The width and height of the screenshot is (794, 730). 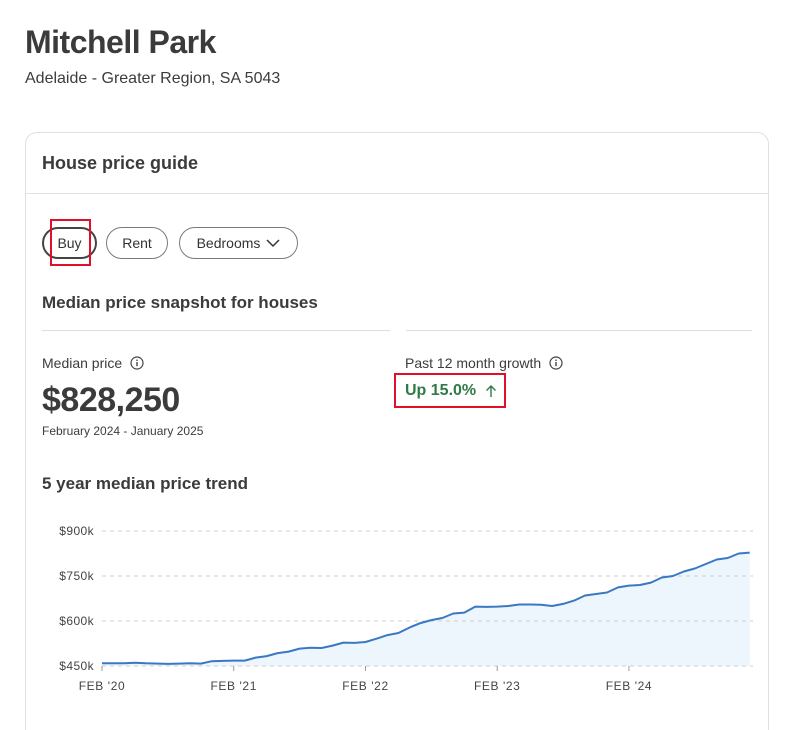 I want to click on trend-title: 5 year median price trend, so click(x=145, y=483).